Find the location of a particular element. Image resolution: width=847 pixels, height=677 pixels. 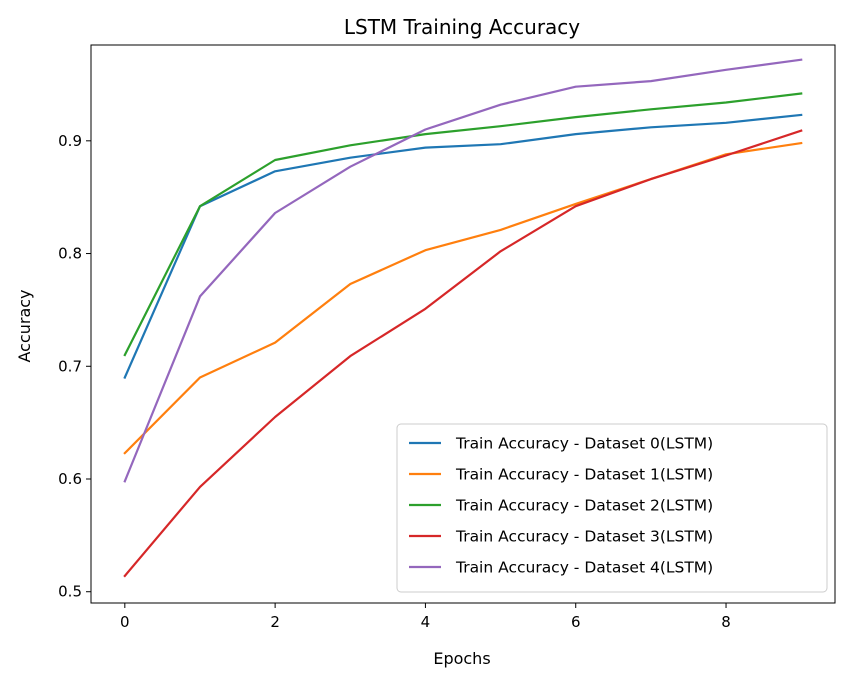

chart-title: LSTM Training Accuracy is located at coordinates (462, 27).